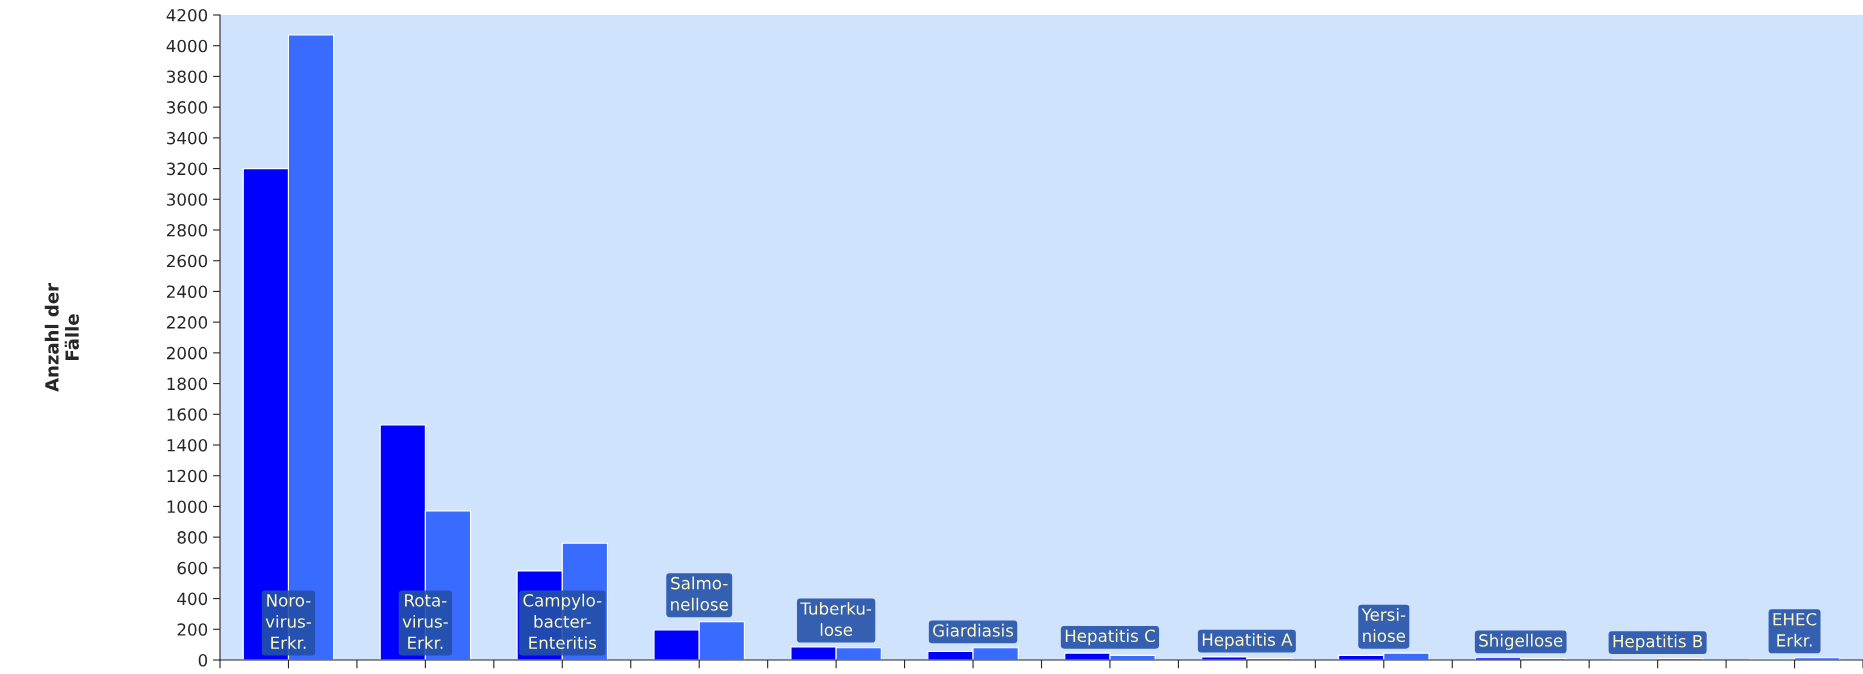 Image resolution: width=1863 pixels, height=674 pixels. I want to click on x-tick-label: Hepatitis C, so click(1110, 637).